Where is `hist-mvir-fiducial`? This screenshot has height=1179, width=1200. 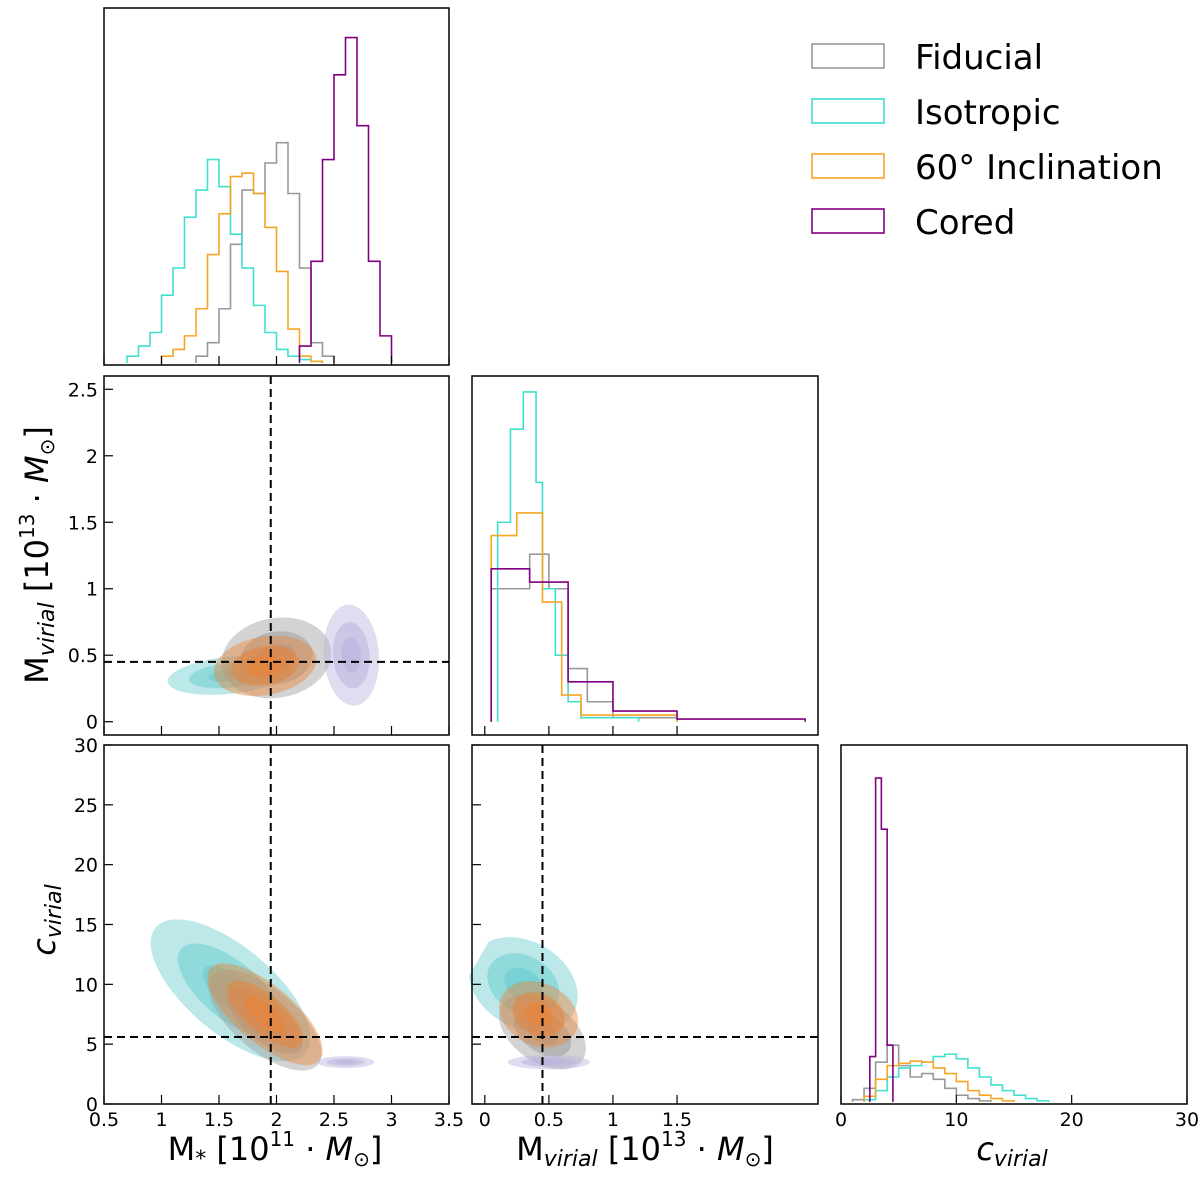 hist-mvir-fiducial is located at coordinates (584, 637).